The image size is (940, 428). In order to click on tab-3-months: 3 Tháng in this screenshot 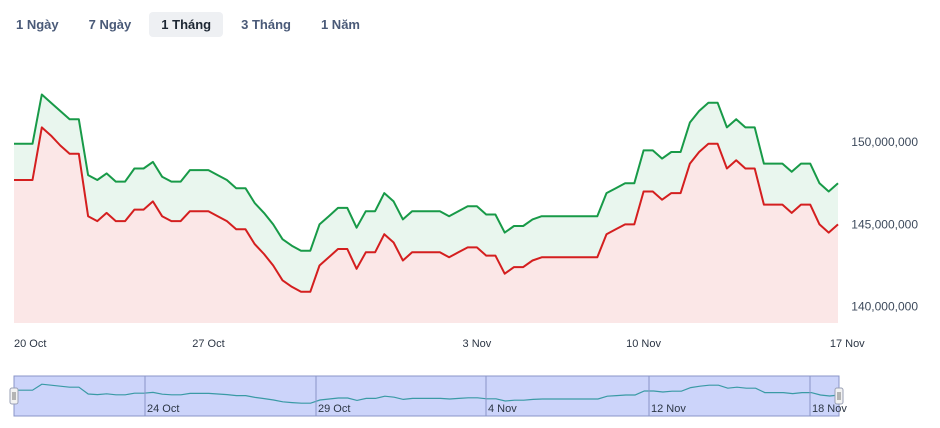, I will do `click(266, 24)`.